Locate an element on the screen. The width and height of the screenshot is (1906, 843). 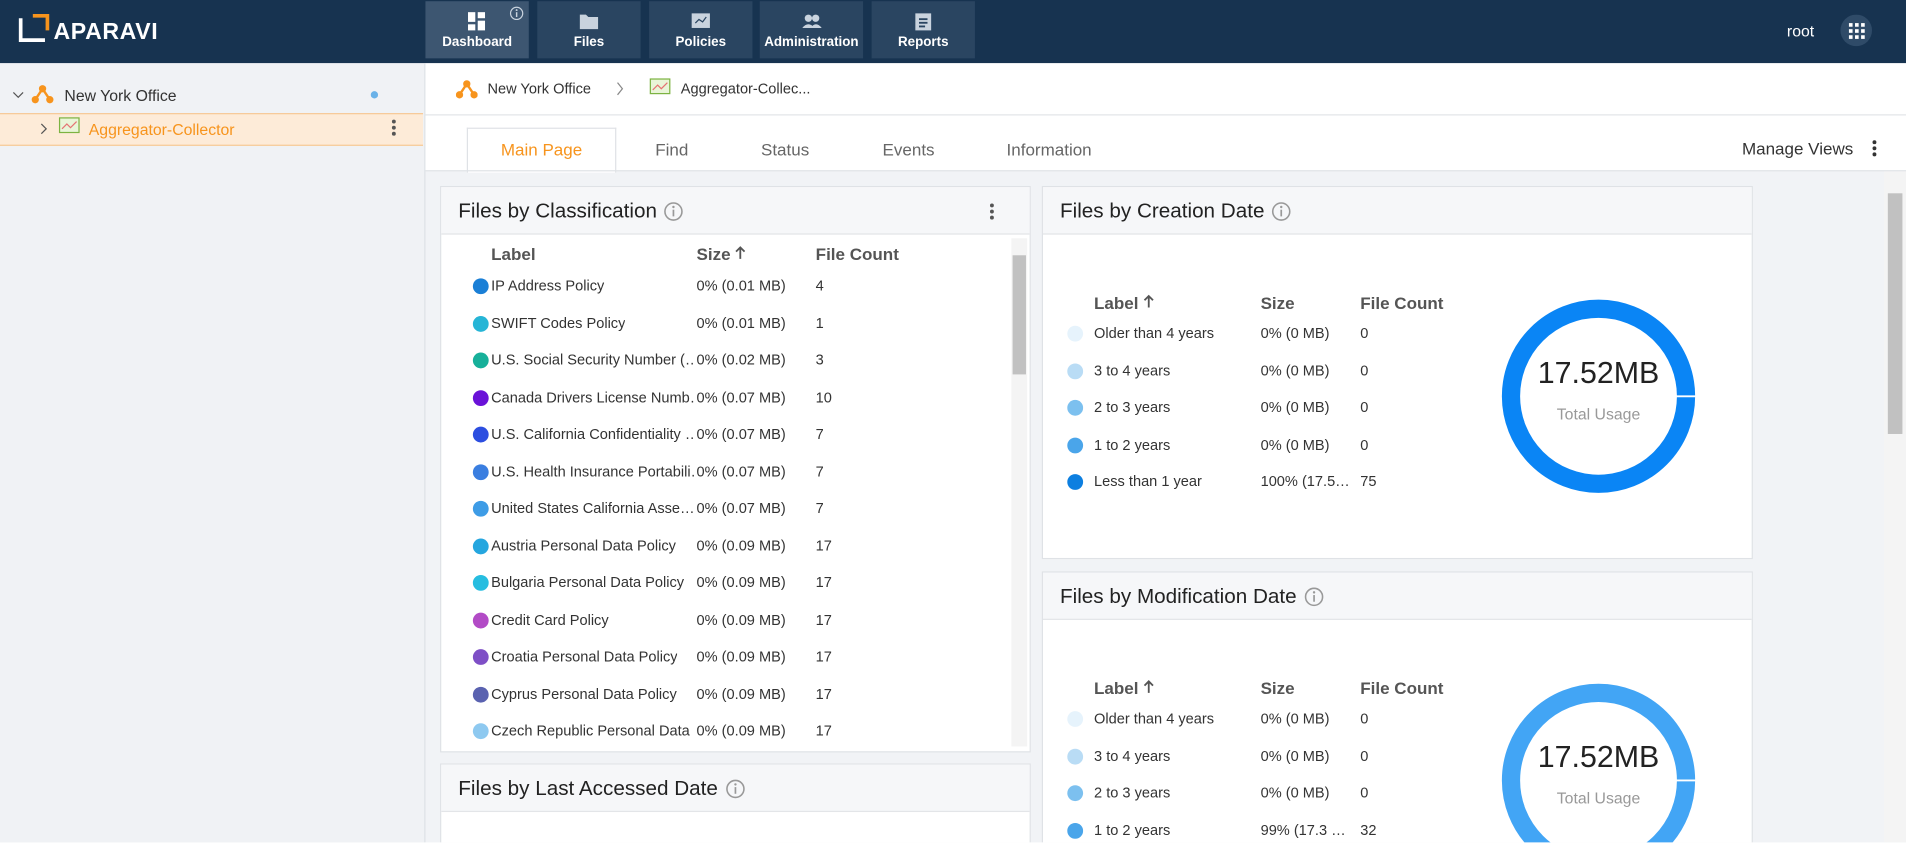
collector-icon is located at coordinates (660, 86).